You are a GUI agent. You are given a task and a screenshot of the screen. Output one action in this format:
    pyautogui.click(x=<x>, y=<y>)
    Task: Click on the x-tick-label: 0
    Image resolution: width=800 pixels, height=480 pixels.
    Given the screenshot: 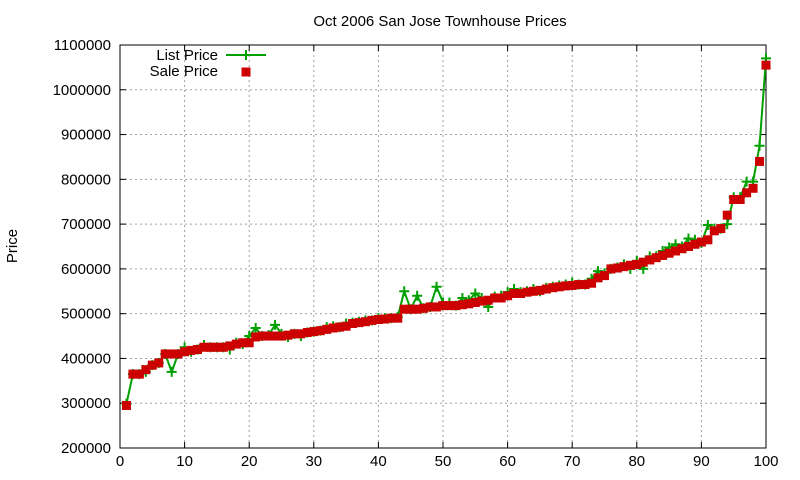 What is the action you would take?
    pyautogui.click(x=120, y=461)
    